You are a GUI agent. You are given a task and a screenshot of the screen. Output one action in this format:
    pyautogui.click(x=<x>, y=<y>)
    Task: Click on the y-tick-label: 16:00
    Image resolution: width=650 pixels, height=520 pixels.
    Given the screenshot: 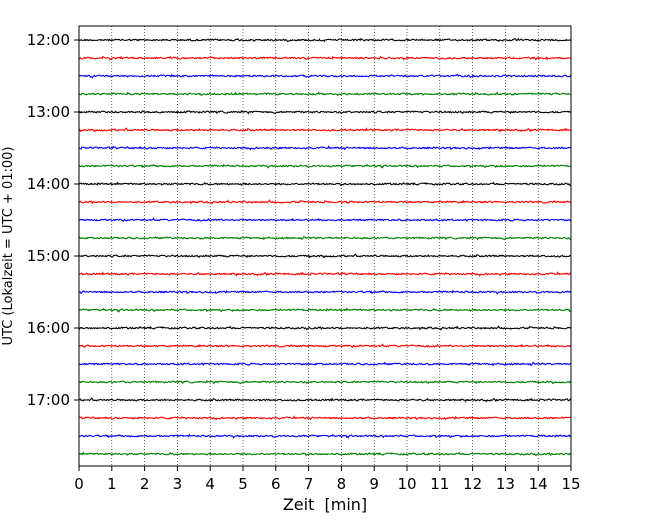 What is the action you would take?
    pyautogui.click(x=48, y=328)
    